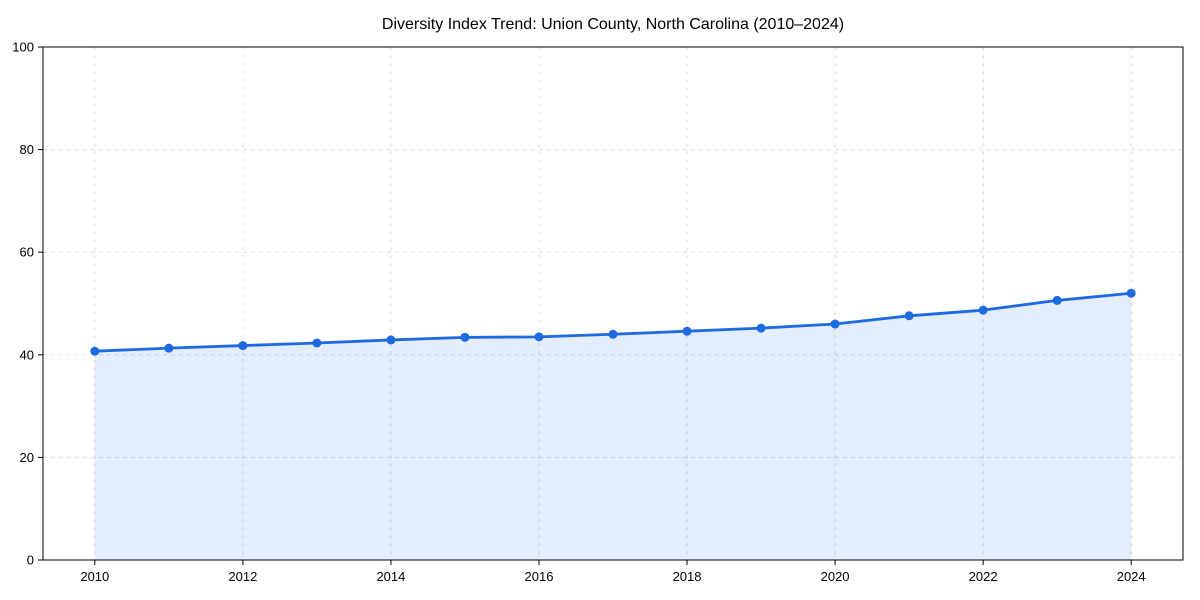  What do you see at coordinates (1131, 576) in the screenshot?
I see `x-tick-label: 2024` at bounding box center [1131, 576].